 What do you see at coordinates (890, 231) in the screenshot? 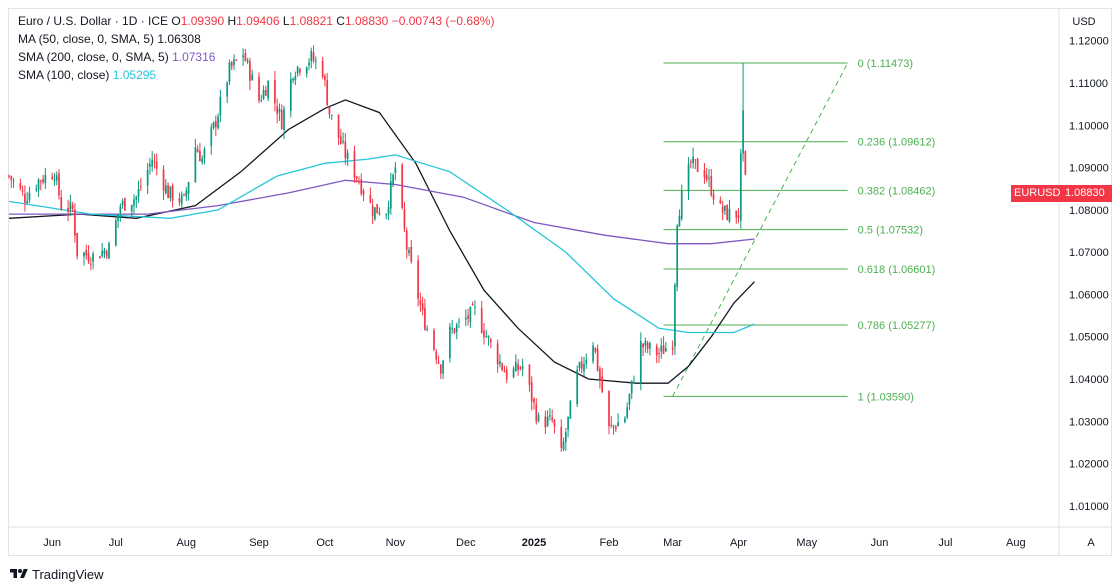
I see `fib-level-label: 0.5 (1.07532)` at bounding box center [890, 231].